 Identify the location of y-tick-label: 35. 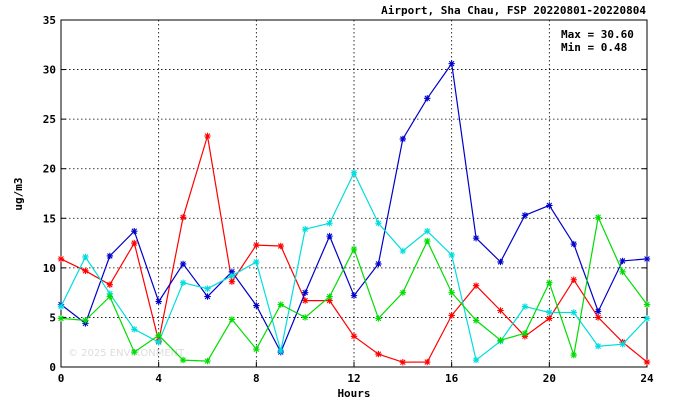
(49, 20).